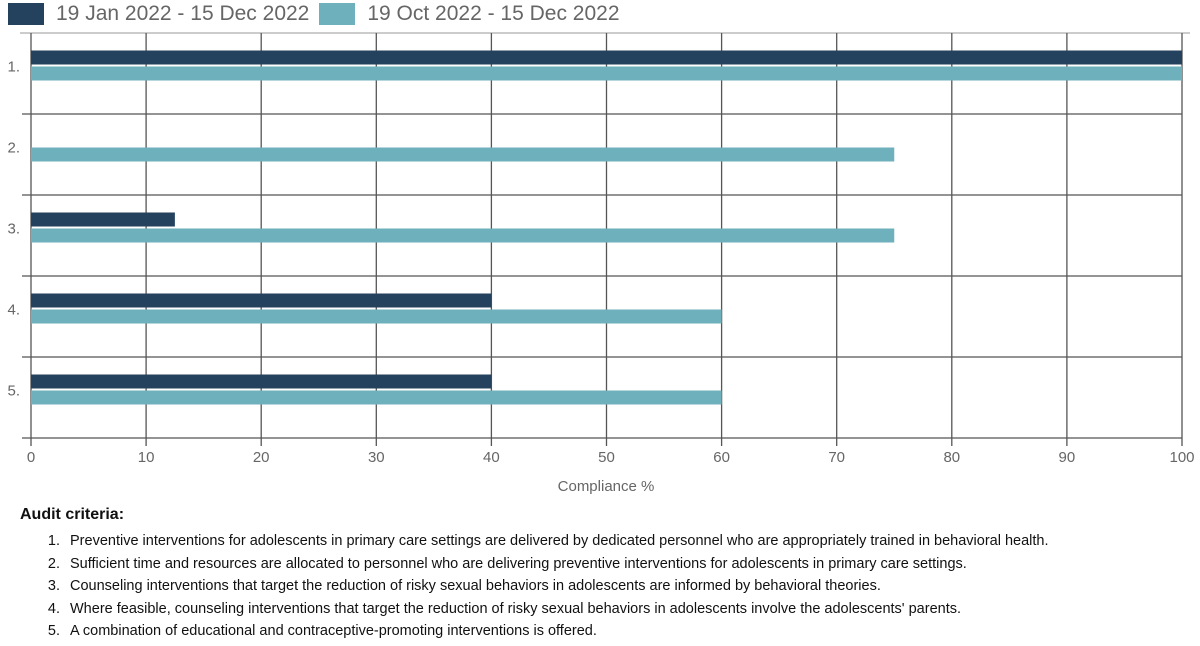 This screenshot has width=1200, height=646. Describe the element at coordinates (13, 148) in the screenshot. I see `y-tick-label: 2.` at that location.